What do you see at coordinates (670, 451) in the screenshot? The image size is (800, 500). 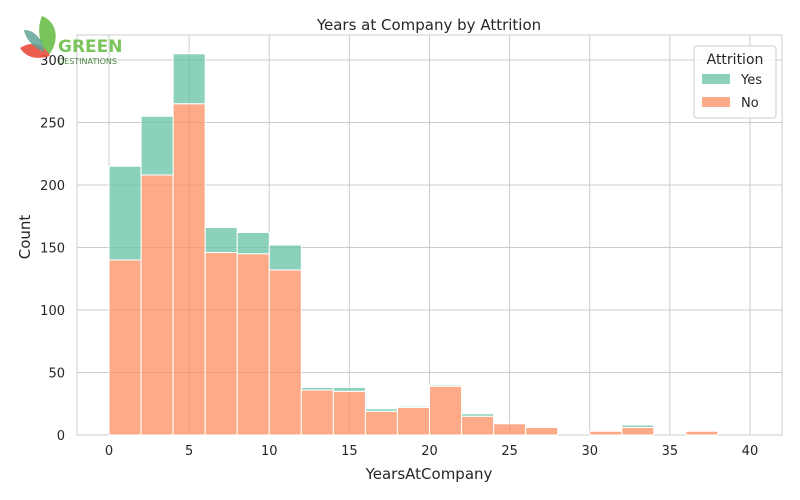 I see `x-tick-label: 35` at bounding box center [670, 451].